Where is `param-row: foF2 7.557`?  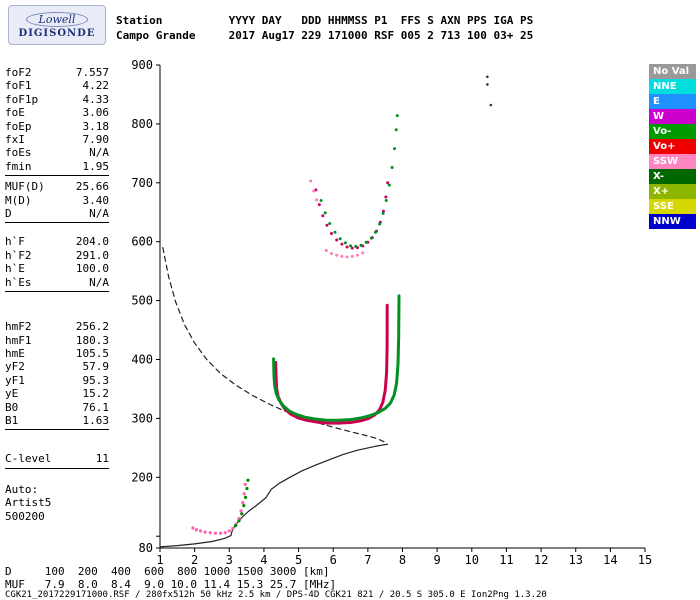
param-row: foF2 7.557 is located at coordinates (57, 72).